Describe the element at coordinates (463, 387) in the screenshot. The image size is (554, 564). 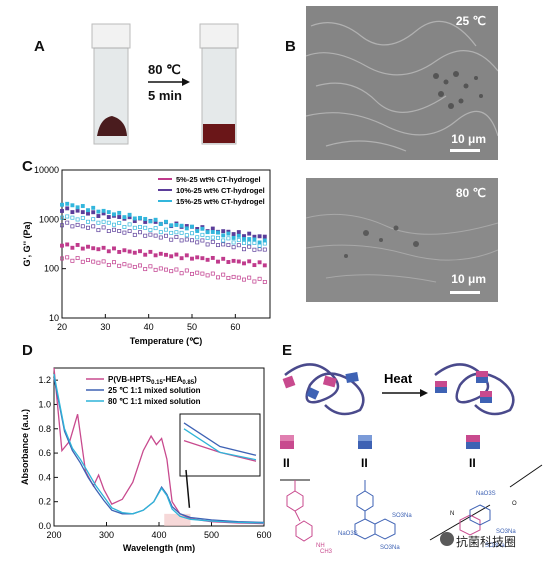
I see `dye-stacks-right` at that location.